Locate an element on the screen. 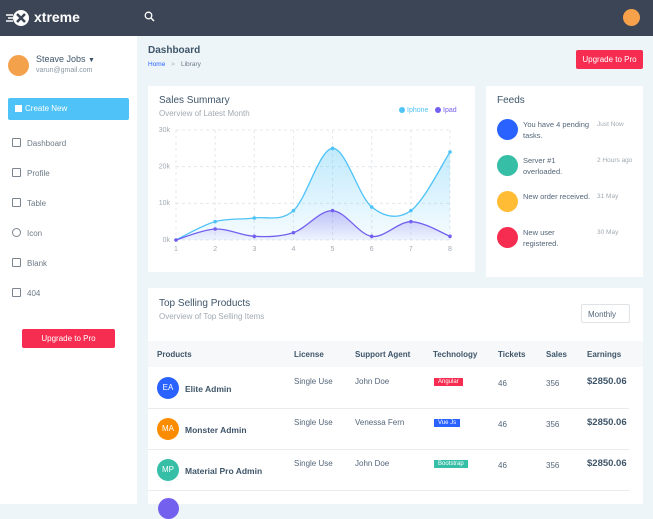  technology-badge: Angular is located at coordinates (448, 382).